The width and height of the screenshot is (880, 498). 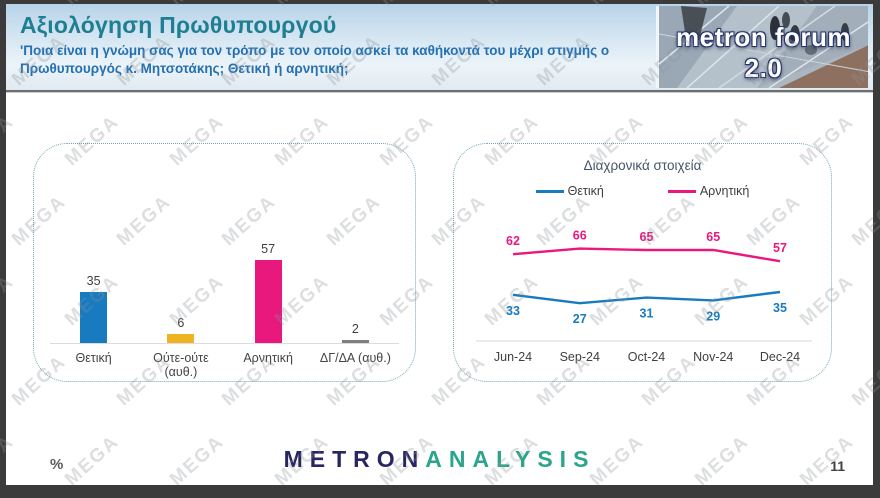 What do you see at coordinates (580, 357) in the screenshot?
I see `x-axis-tick-label: Sep-24` at bounding box center [580, 357].